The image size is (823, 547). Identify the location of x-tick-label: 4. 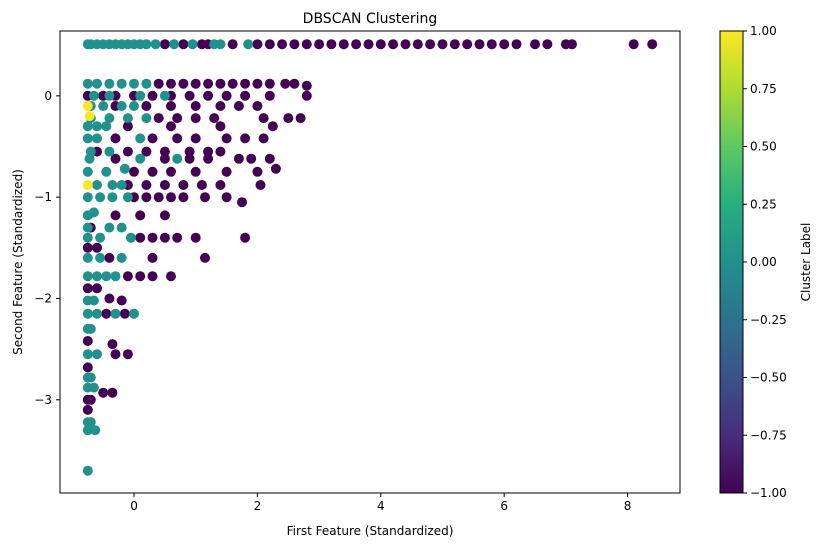
(381, 506).